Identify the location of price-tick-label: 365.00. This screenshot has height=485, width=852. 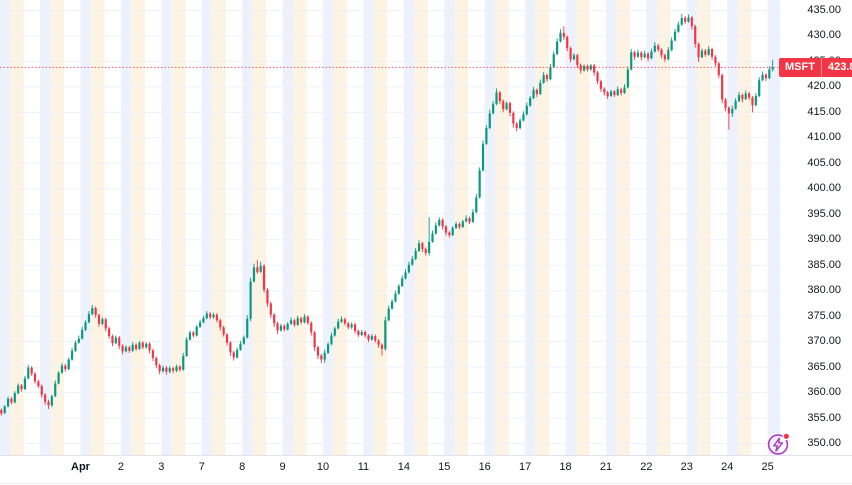
(824, 366).